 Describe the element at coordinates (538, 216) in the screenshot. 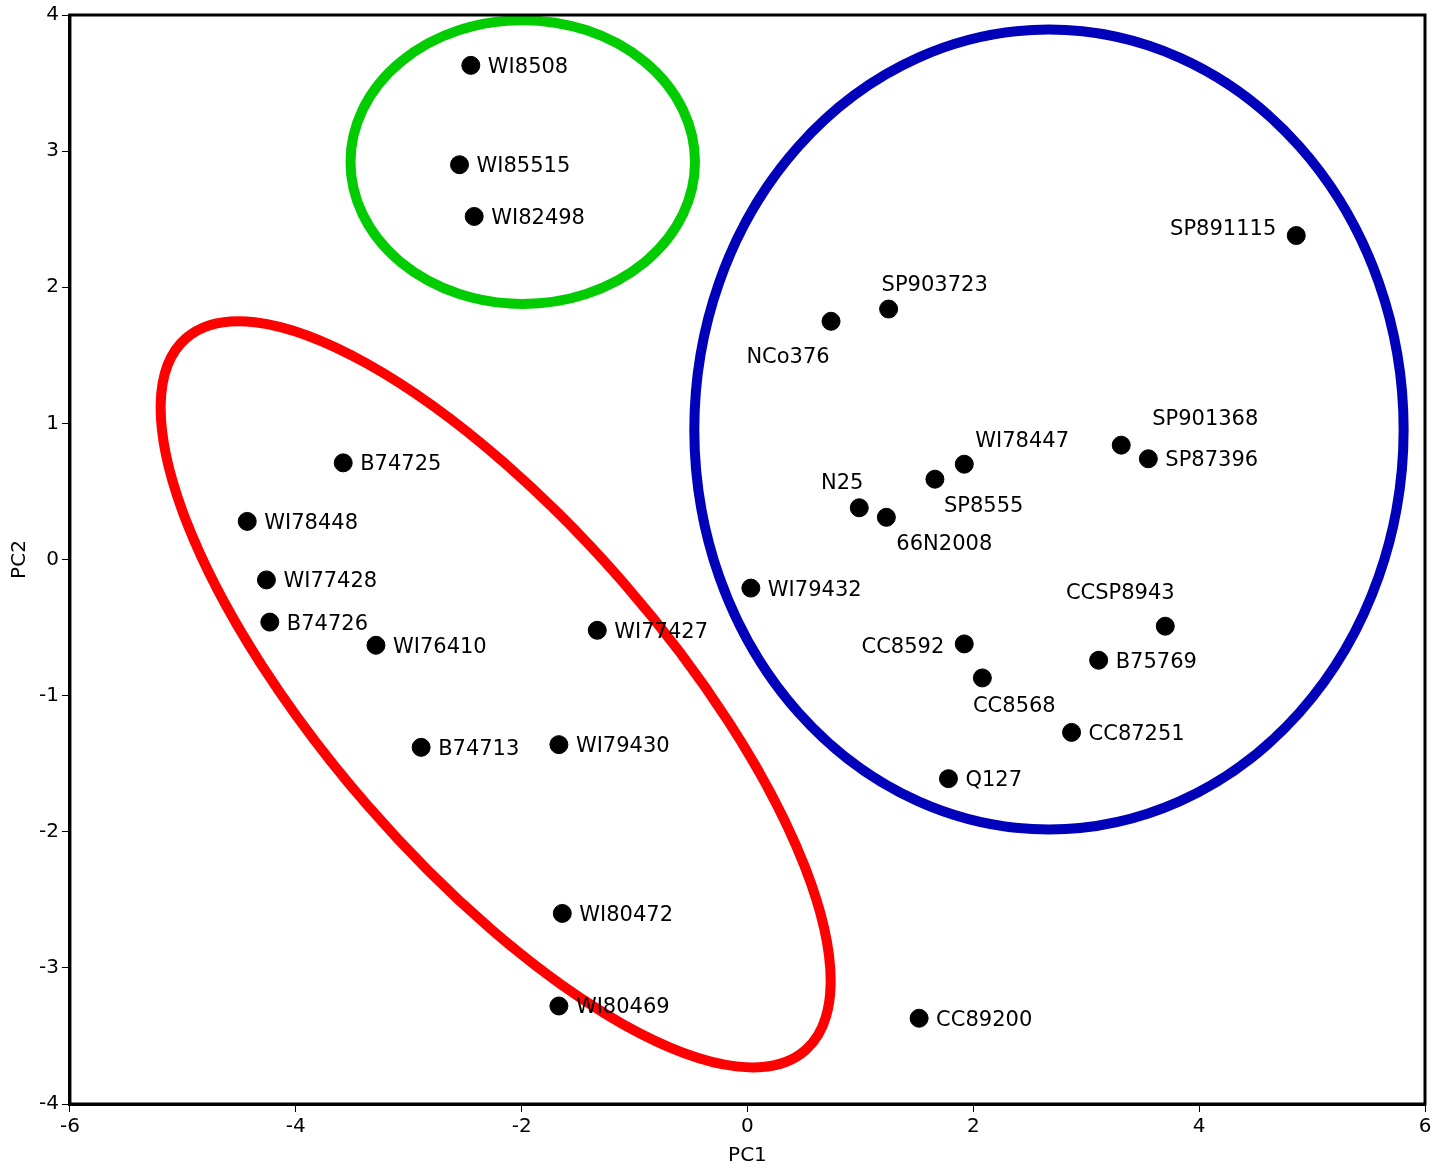

I see `data-label: WI82498` at that location.